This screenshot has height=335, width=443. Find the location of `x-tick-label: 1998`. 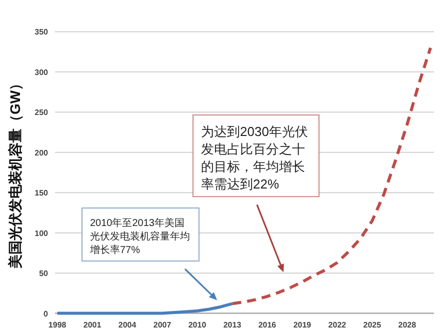

x-tick-label: 1998 is located at coordinates (57, 325).